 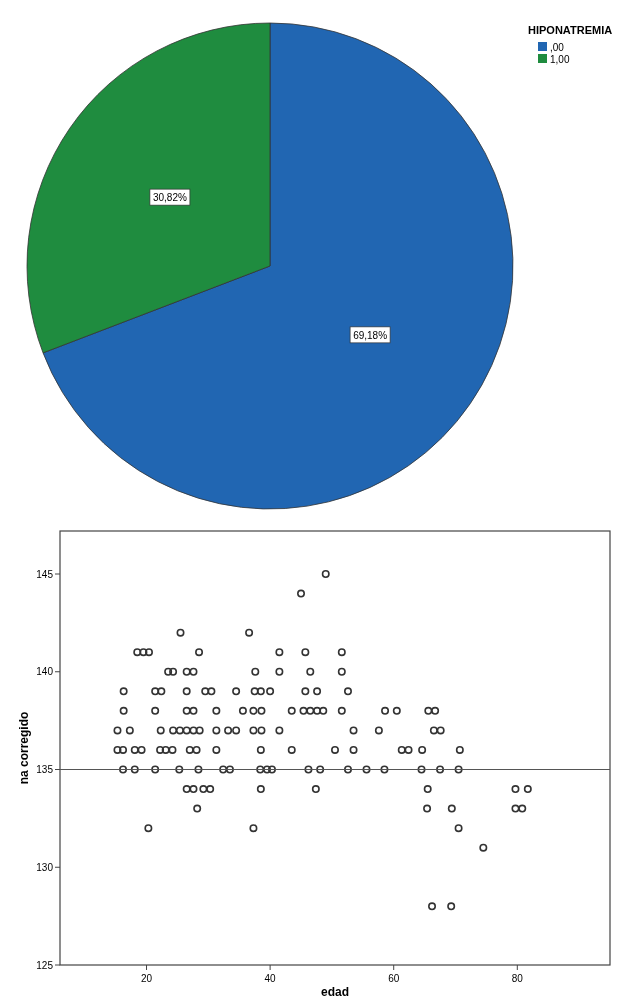 What do you see at coordinates (45, 769) in the screenshot?
I see `y-tick-label: 135` at bounding box center [45, 769].